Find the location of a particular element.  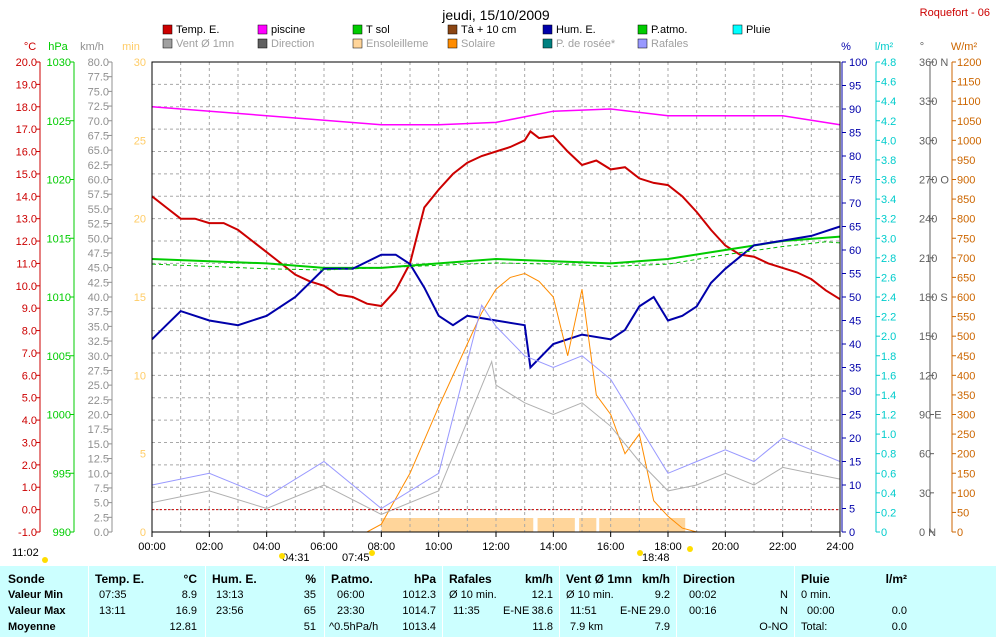

legend-label: Pluie is located at coordinates (758, 30).